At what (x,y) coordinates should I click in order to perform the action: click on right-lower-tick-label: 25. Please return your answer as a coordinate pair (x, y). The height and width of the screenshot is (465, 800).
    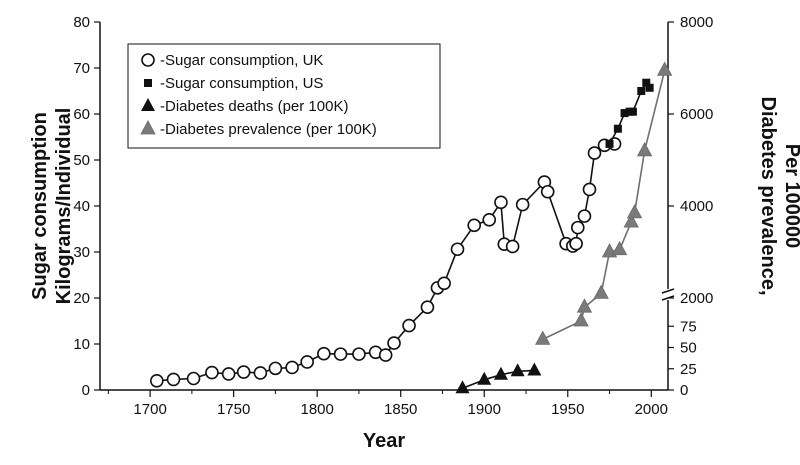
    Looking at the image, I should click on (688, 369).